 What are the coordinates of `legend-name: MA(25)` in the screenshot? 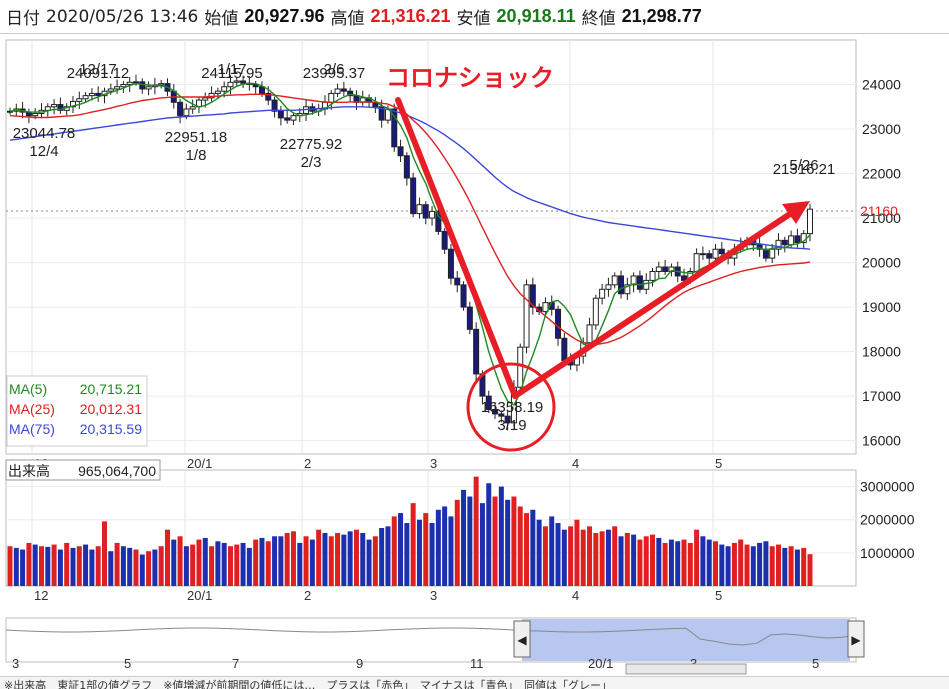 It's located at (32, 409).